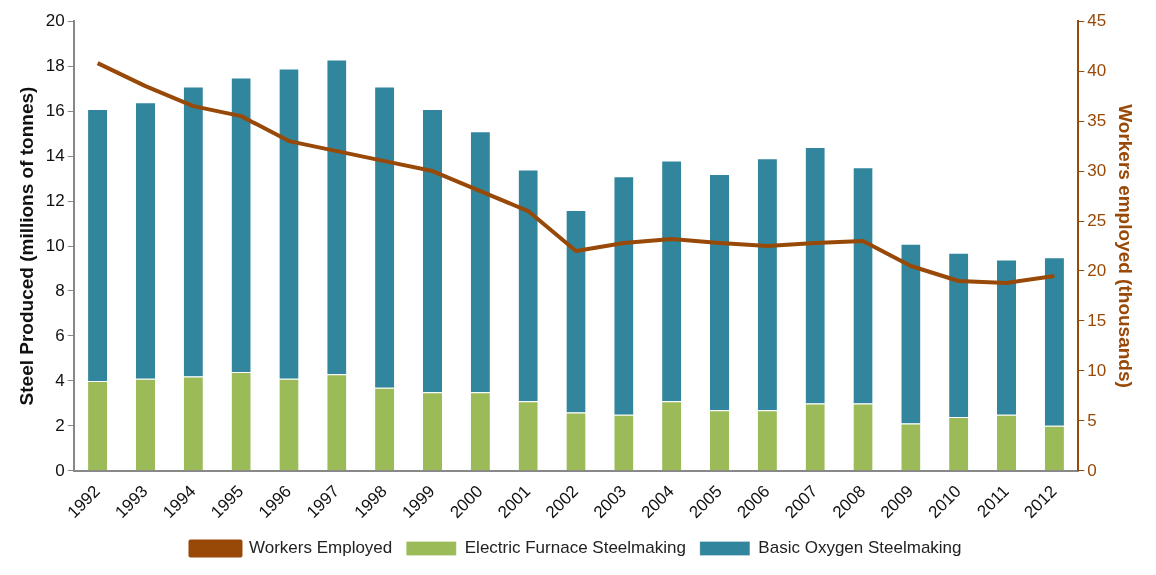 The height and width of the screenshot is (575, 1156). What do you see at coordinates (320, 548) in the screenshot?
I see `legend-label: Workers Employed` at bounding box center [320, 548].